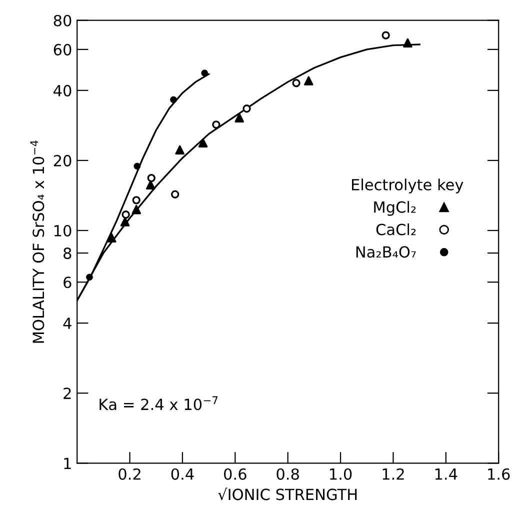  What do you see at coordinates (182, 474) in the screenshot?
I see `x-tick-label: 0.4` at bounding box center [182, 474].